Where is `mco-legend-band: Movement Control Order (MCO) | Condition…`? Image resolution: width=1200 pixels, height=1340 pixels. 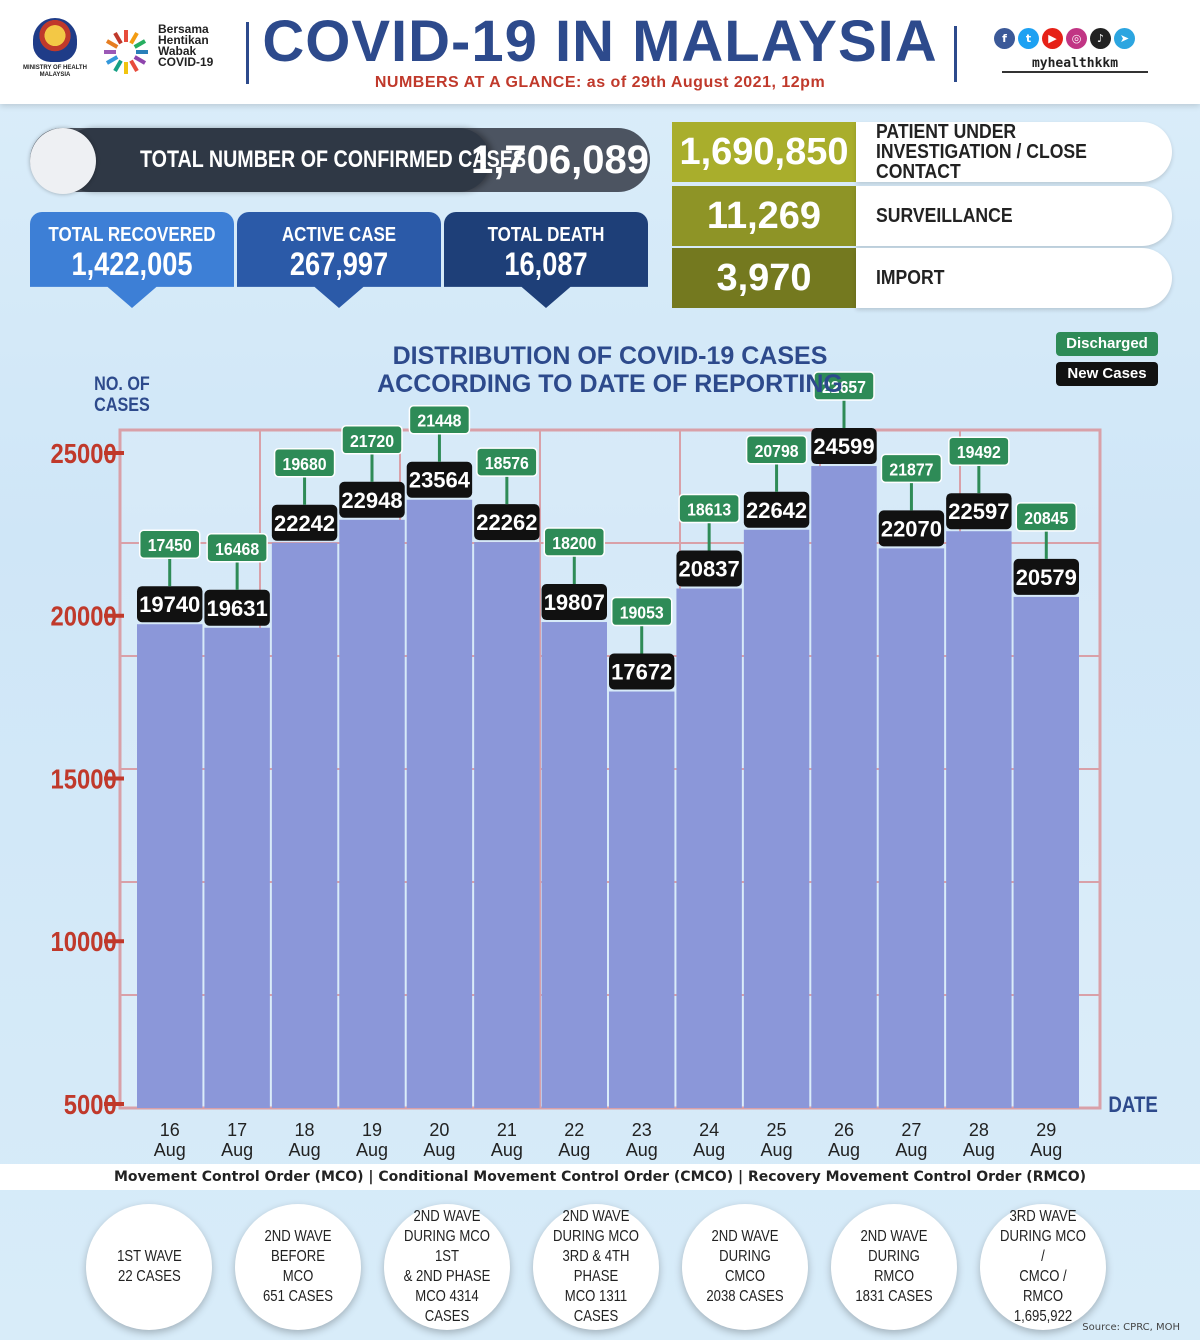
mco-legend-band: Movement Control Order (MCO) | Condition… is located at coordinates (600, 1177).